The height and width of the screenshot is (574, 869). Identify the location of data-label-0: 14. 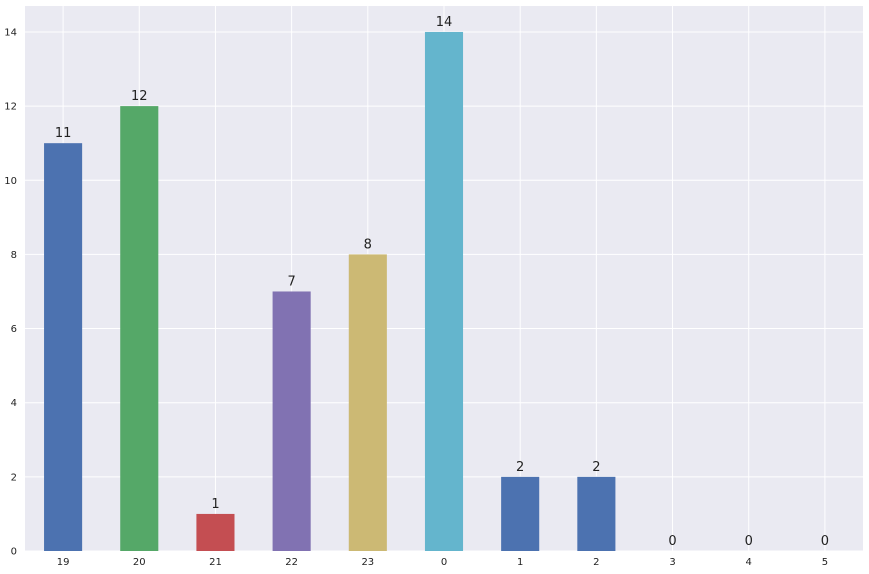
(444, 22).